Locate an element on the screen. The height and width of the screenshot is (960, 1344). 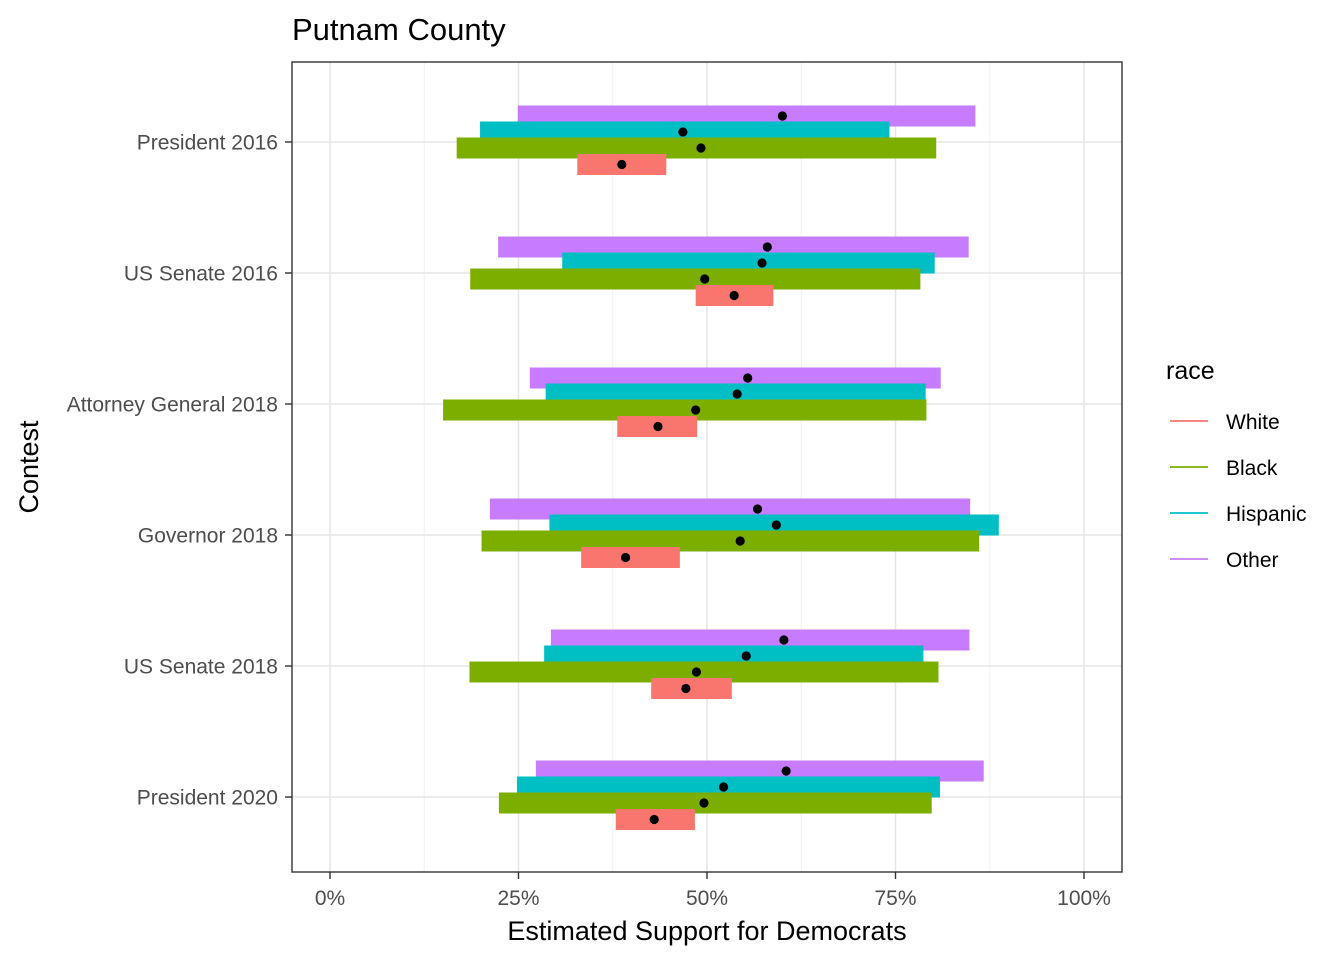
bar-other-president-2020 is located at coordinates (759, 771).